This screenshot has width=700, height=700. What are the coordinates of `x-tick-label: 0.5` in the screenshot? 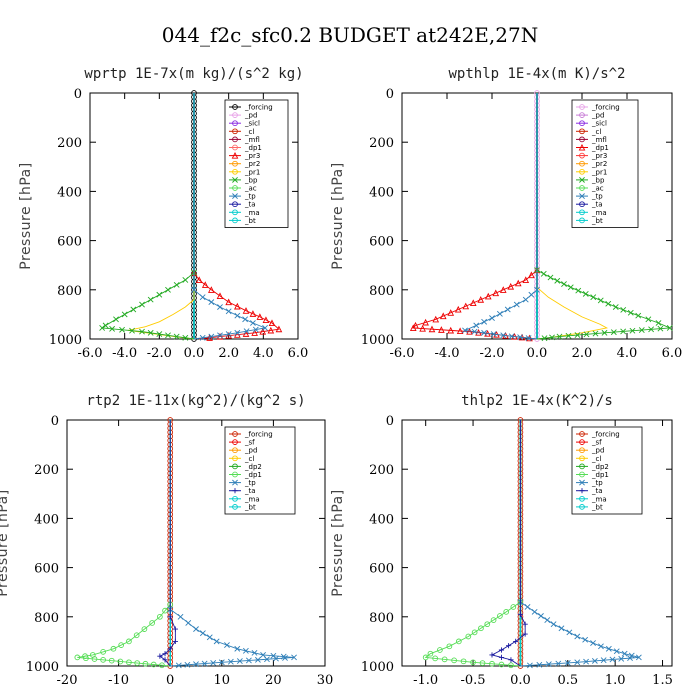 It's located at (567, 680).